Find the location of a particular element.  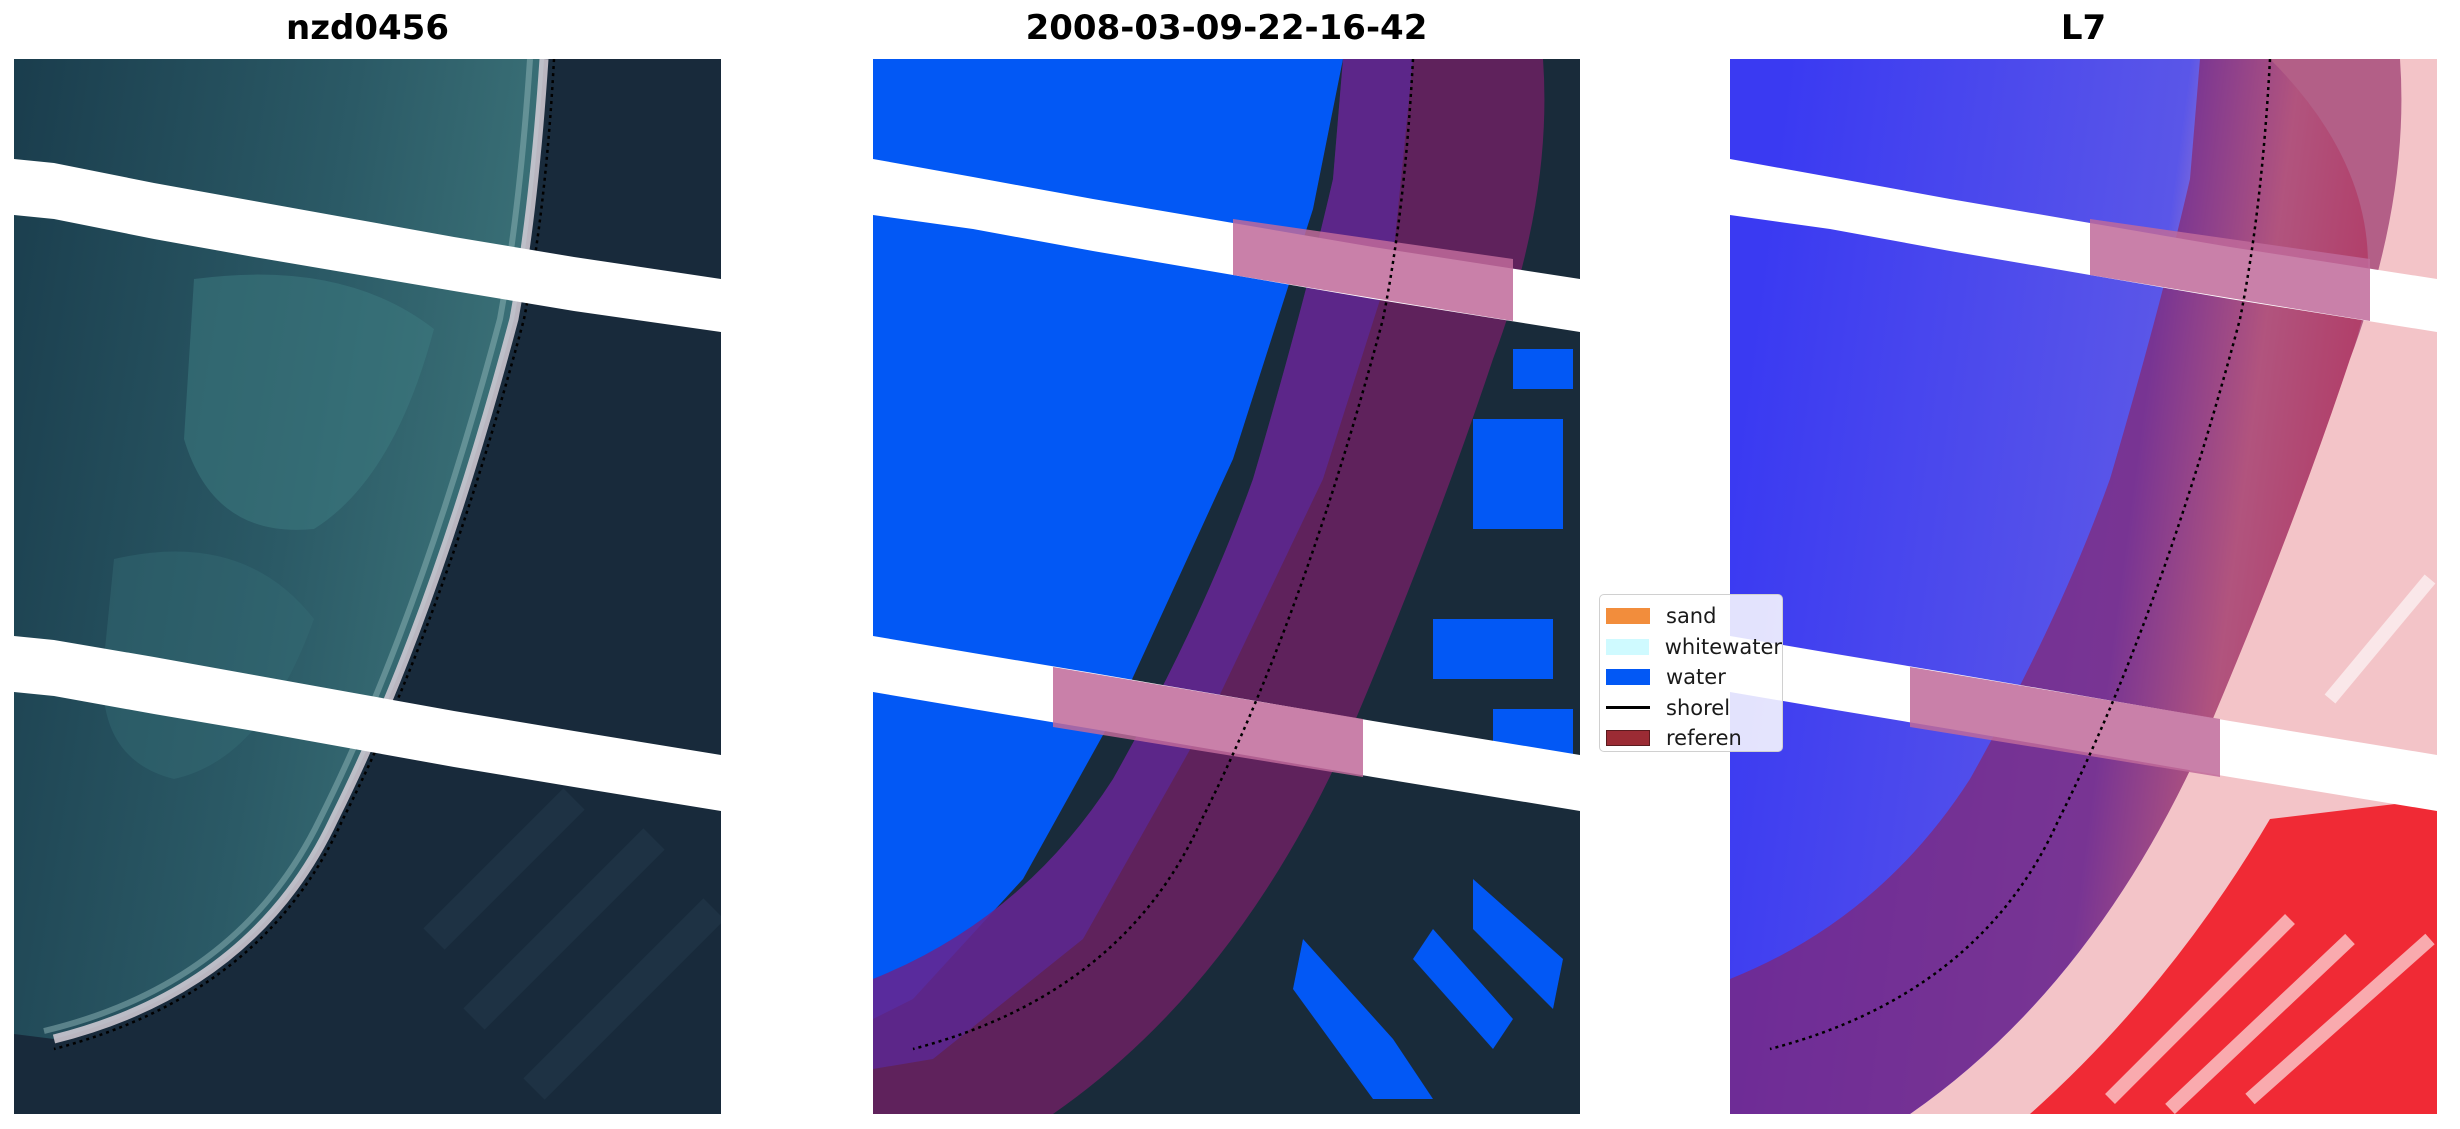

legend-item-shoreline: shorel is located at coordinates (1694, 708).